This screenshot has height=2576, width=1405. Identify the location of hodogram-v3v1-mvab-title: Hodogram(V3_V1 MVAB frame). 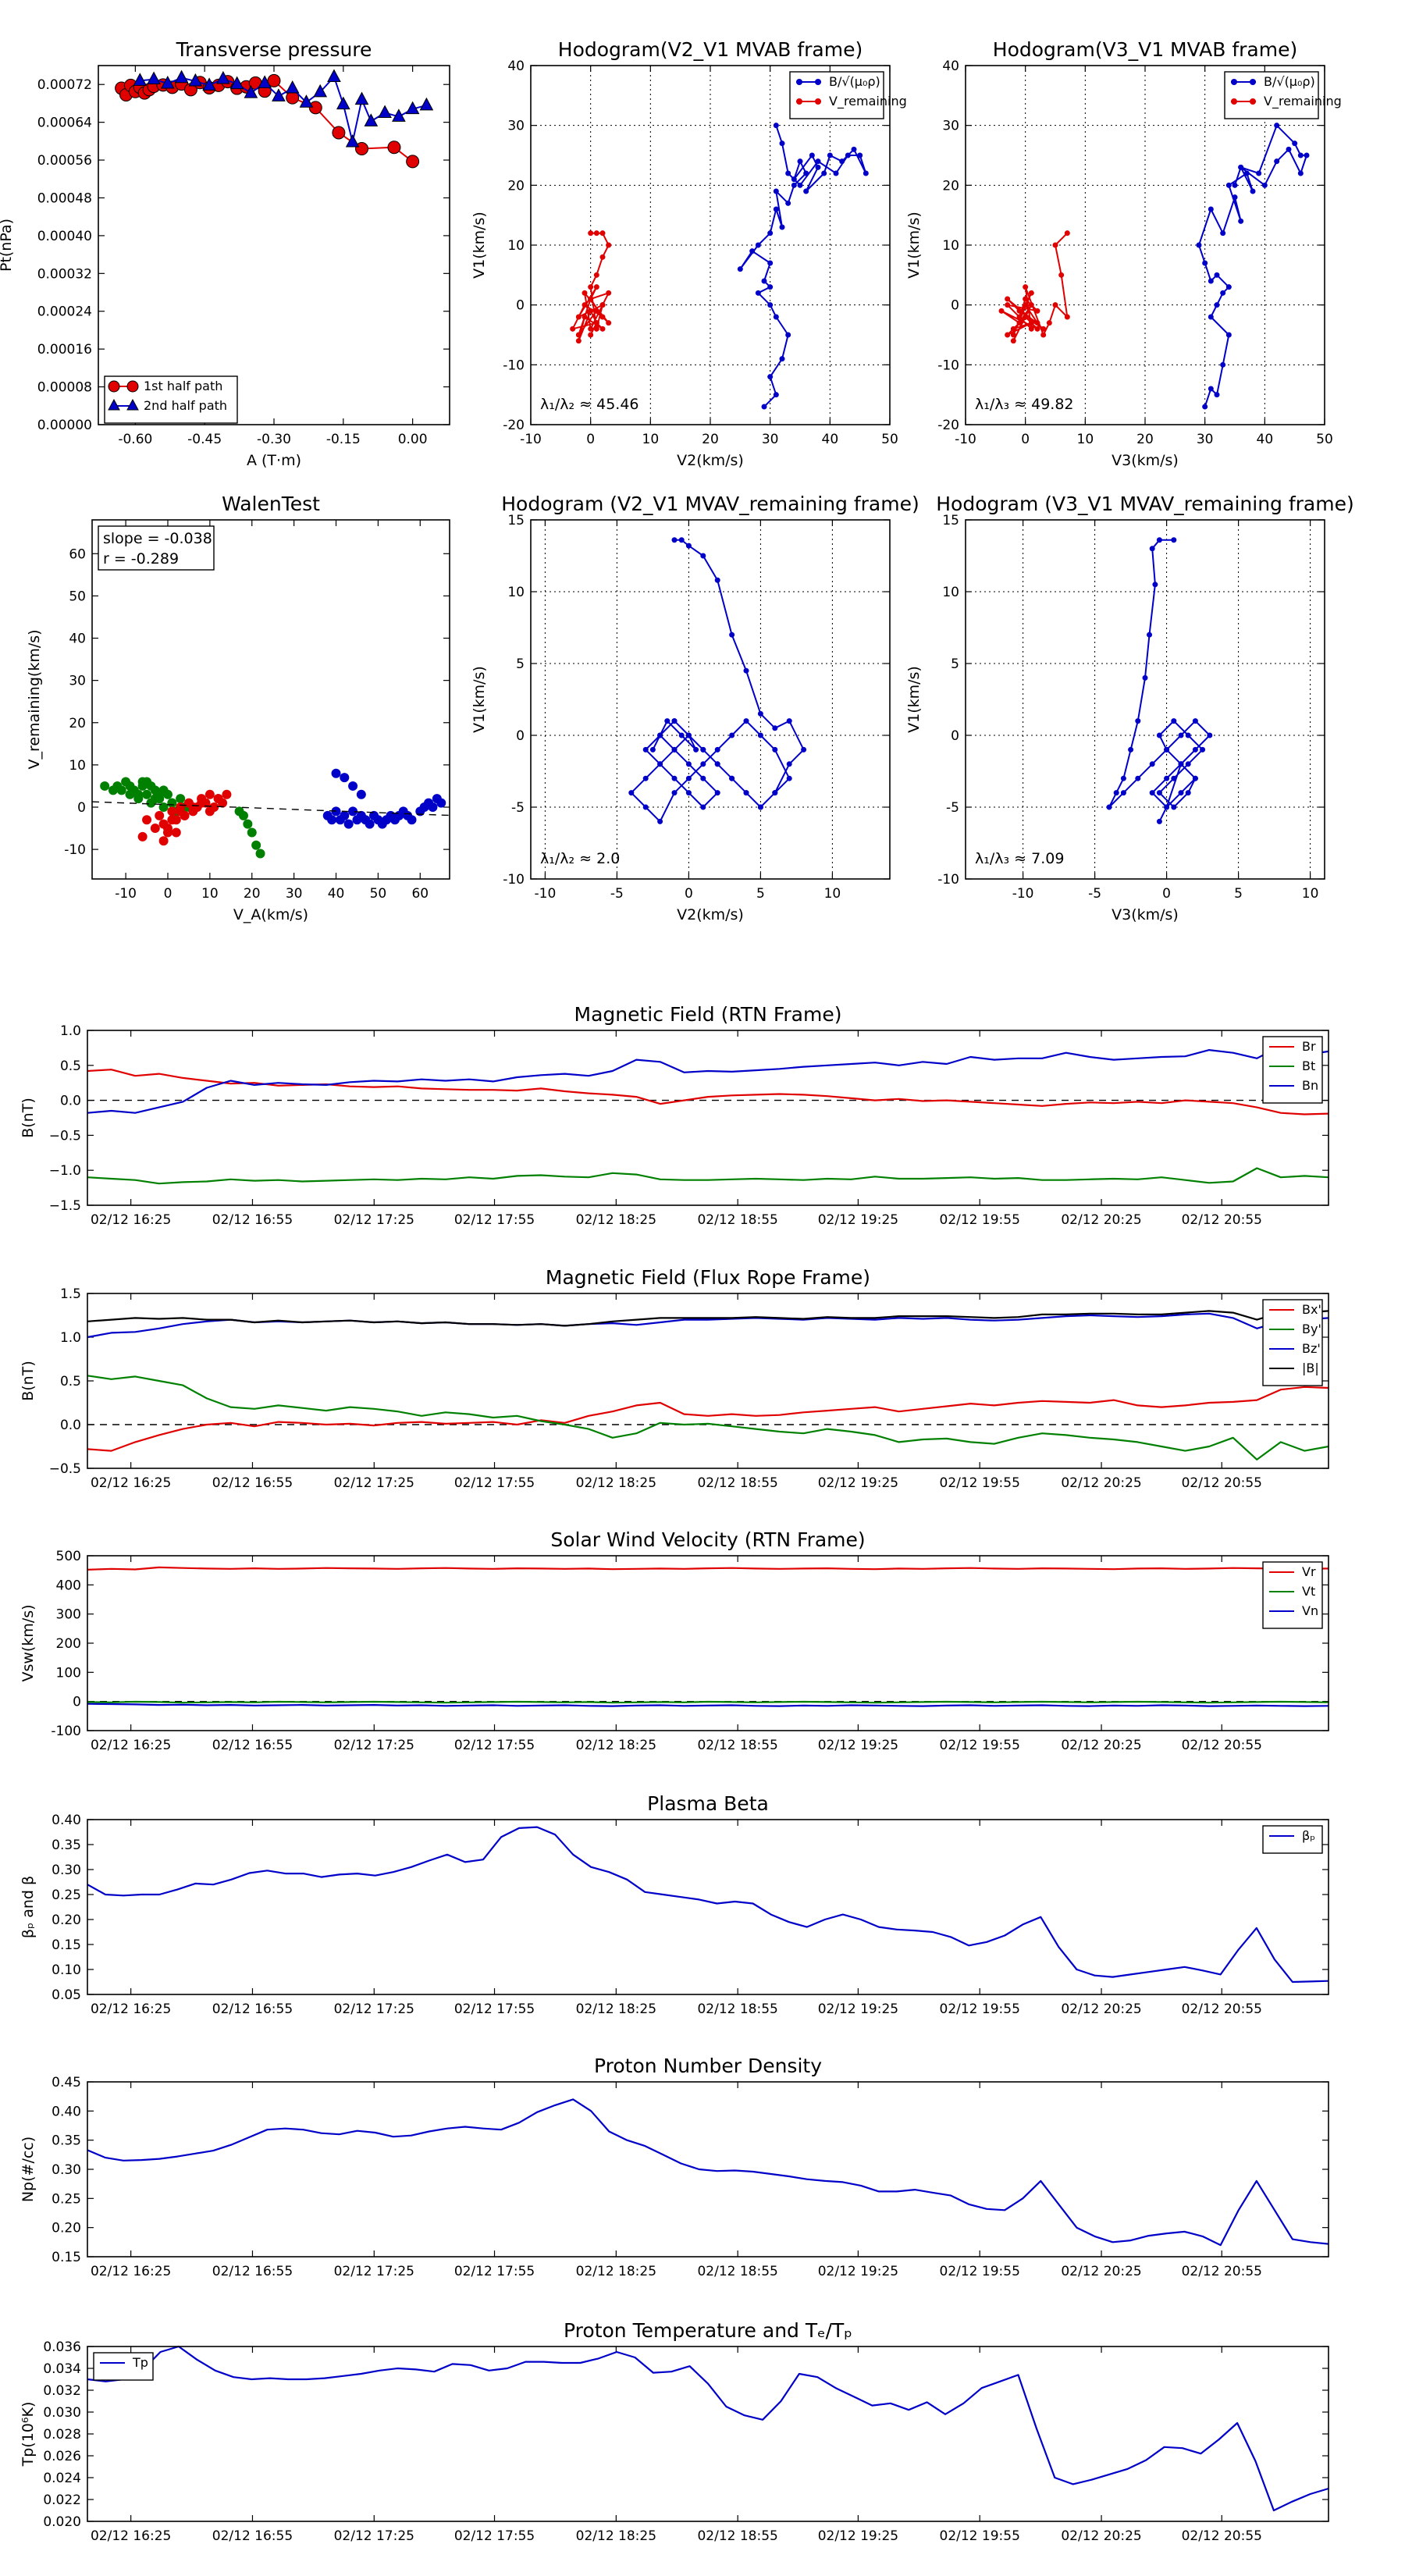
(1145, 49).